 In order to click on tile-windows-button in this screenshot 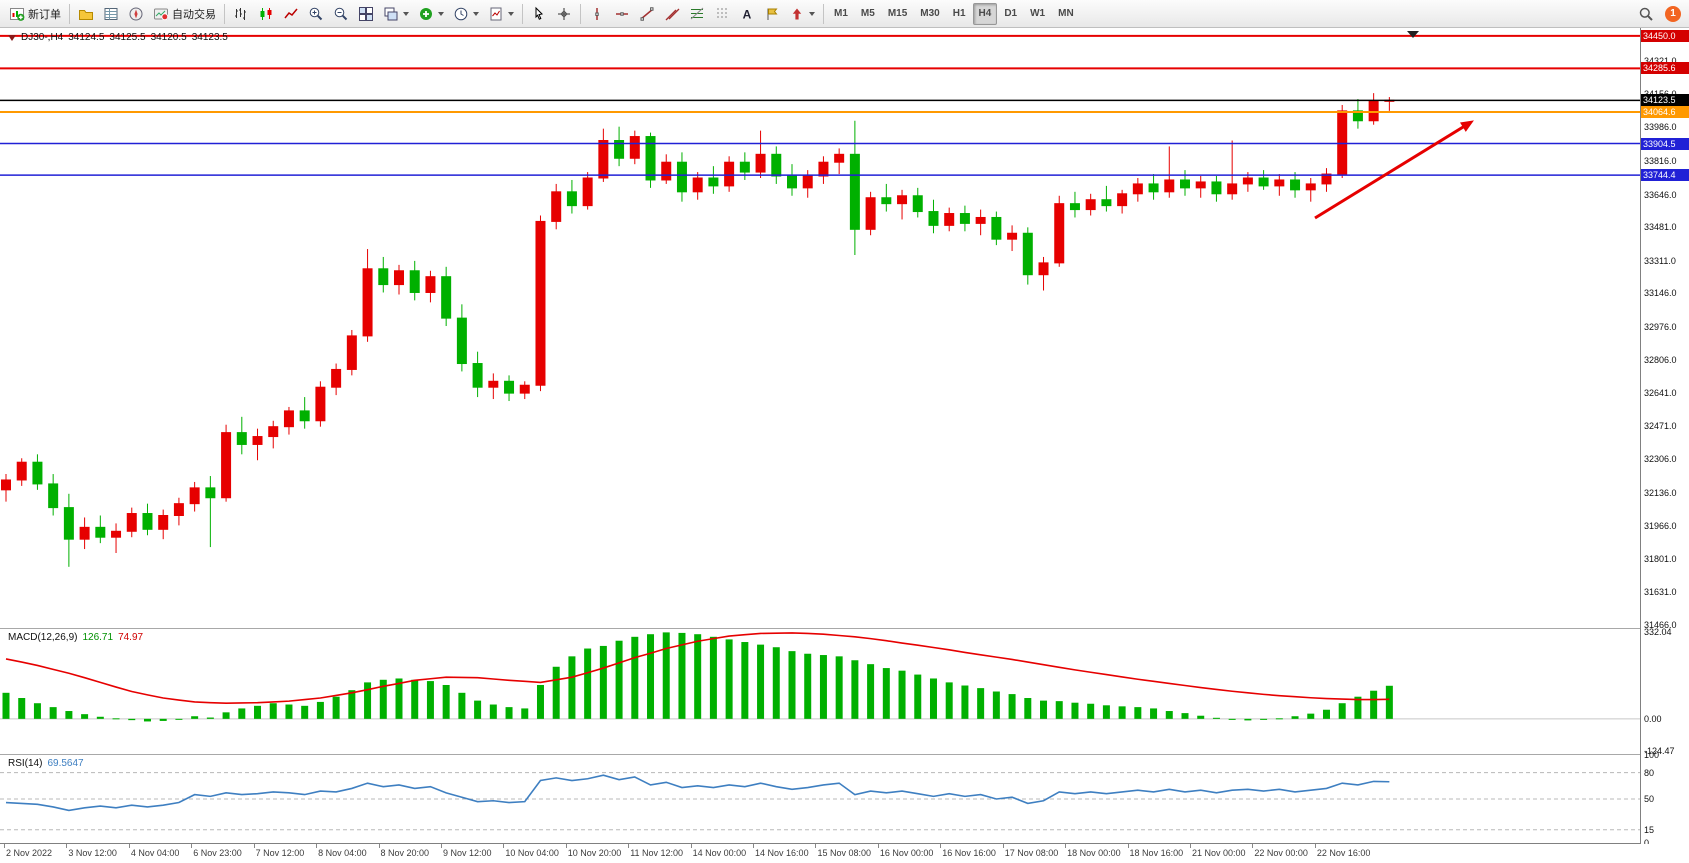, I will do `click(366, 14)`.